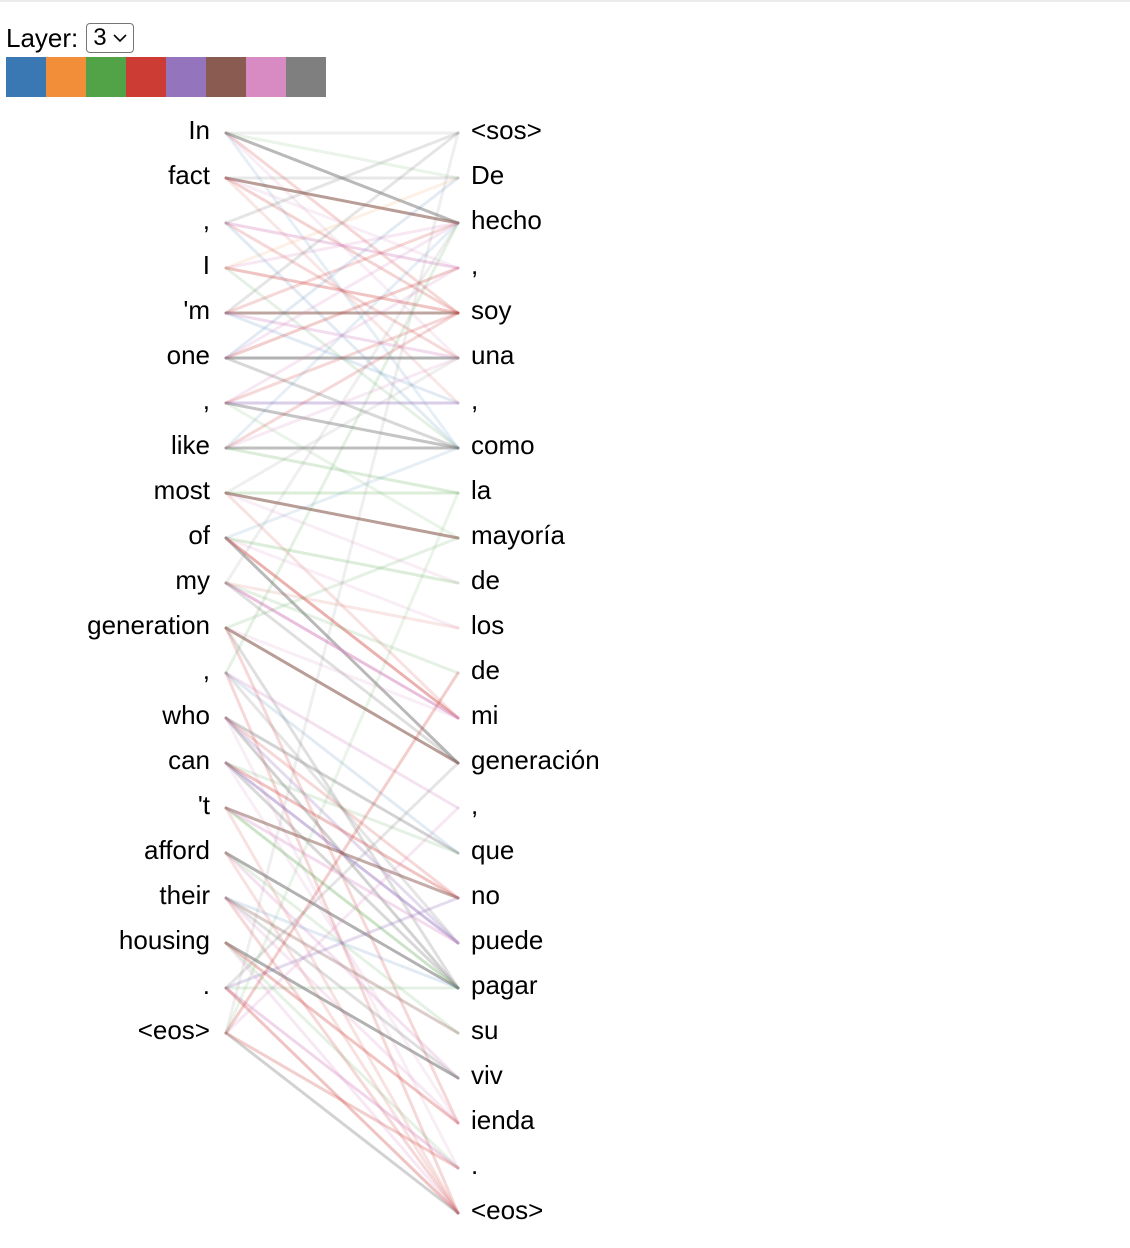  What do you see at coordinates (192, 580) in the screenshot?
I see `source-token: my` at bounding box center [192, 580].